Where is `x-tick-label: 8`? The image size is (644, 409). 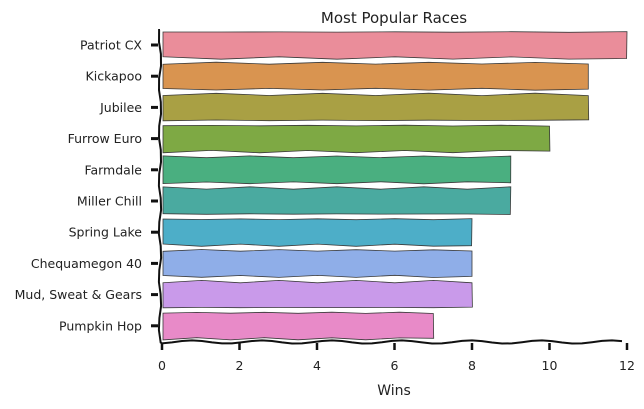 x-tick-label: 8 is located at coordinates (472, 365).